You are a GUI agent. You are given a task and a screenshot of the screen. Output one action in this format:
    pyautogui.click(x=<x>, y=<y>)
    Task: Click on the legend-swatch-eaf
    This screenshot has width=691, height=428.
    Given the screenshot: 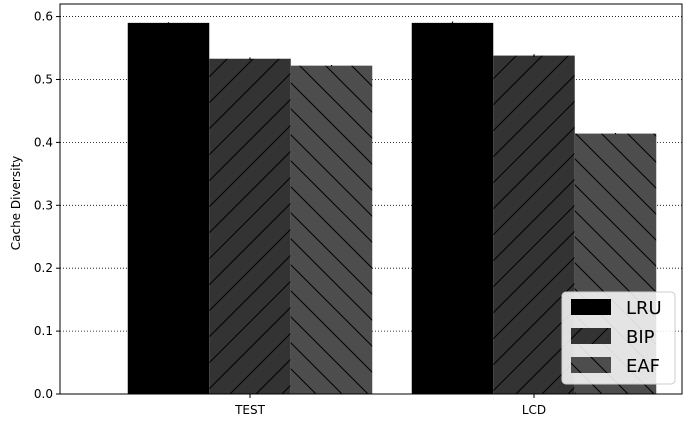 What is the action you would take?
    pyautogui.click(x=591, y=365)
    